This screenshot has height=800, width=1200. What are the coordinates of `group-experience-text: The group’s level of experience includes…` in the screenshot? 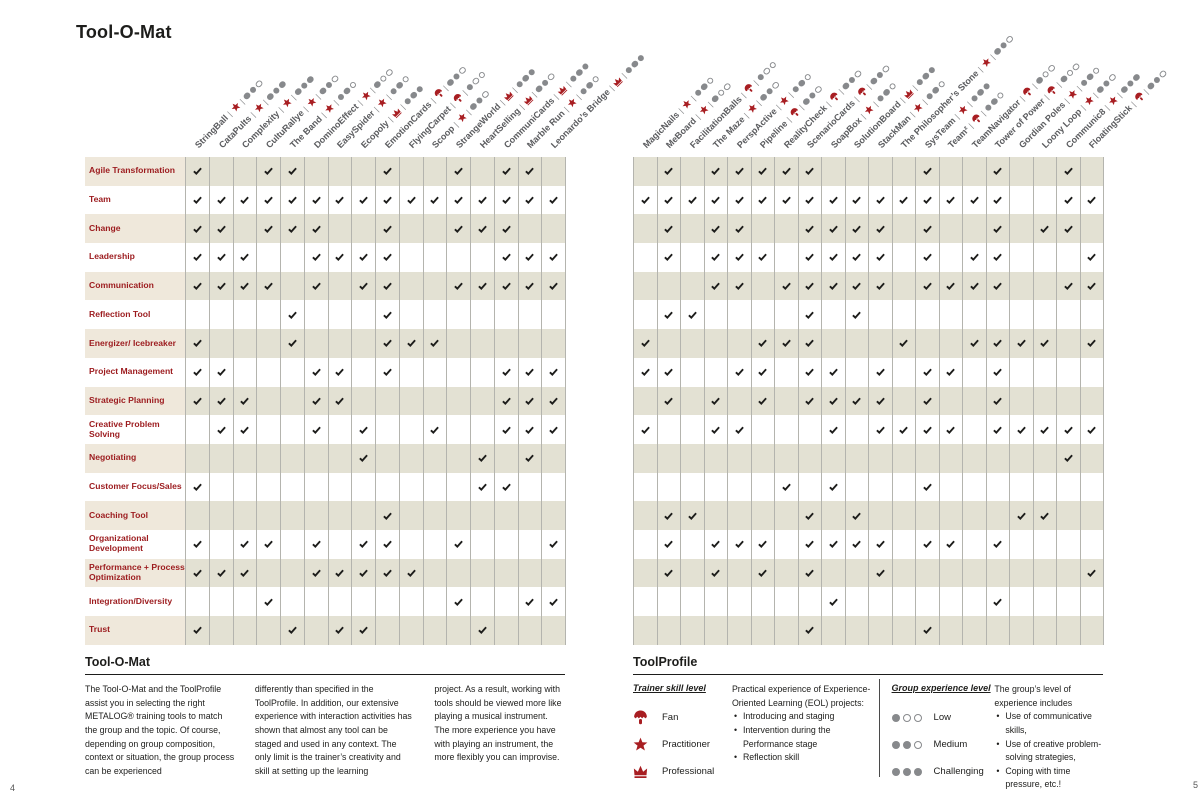 It's located at (1048, 737).